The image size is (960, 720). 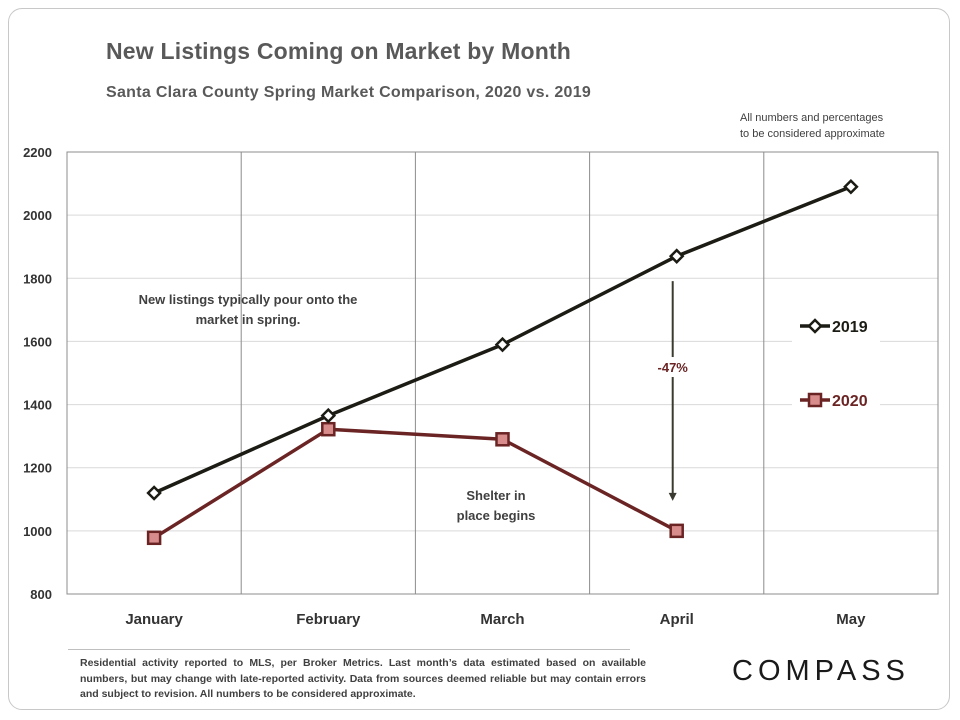 I want to click on change-label-bg, so click(x=672, y=367).